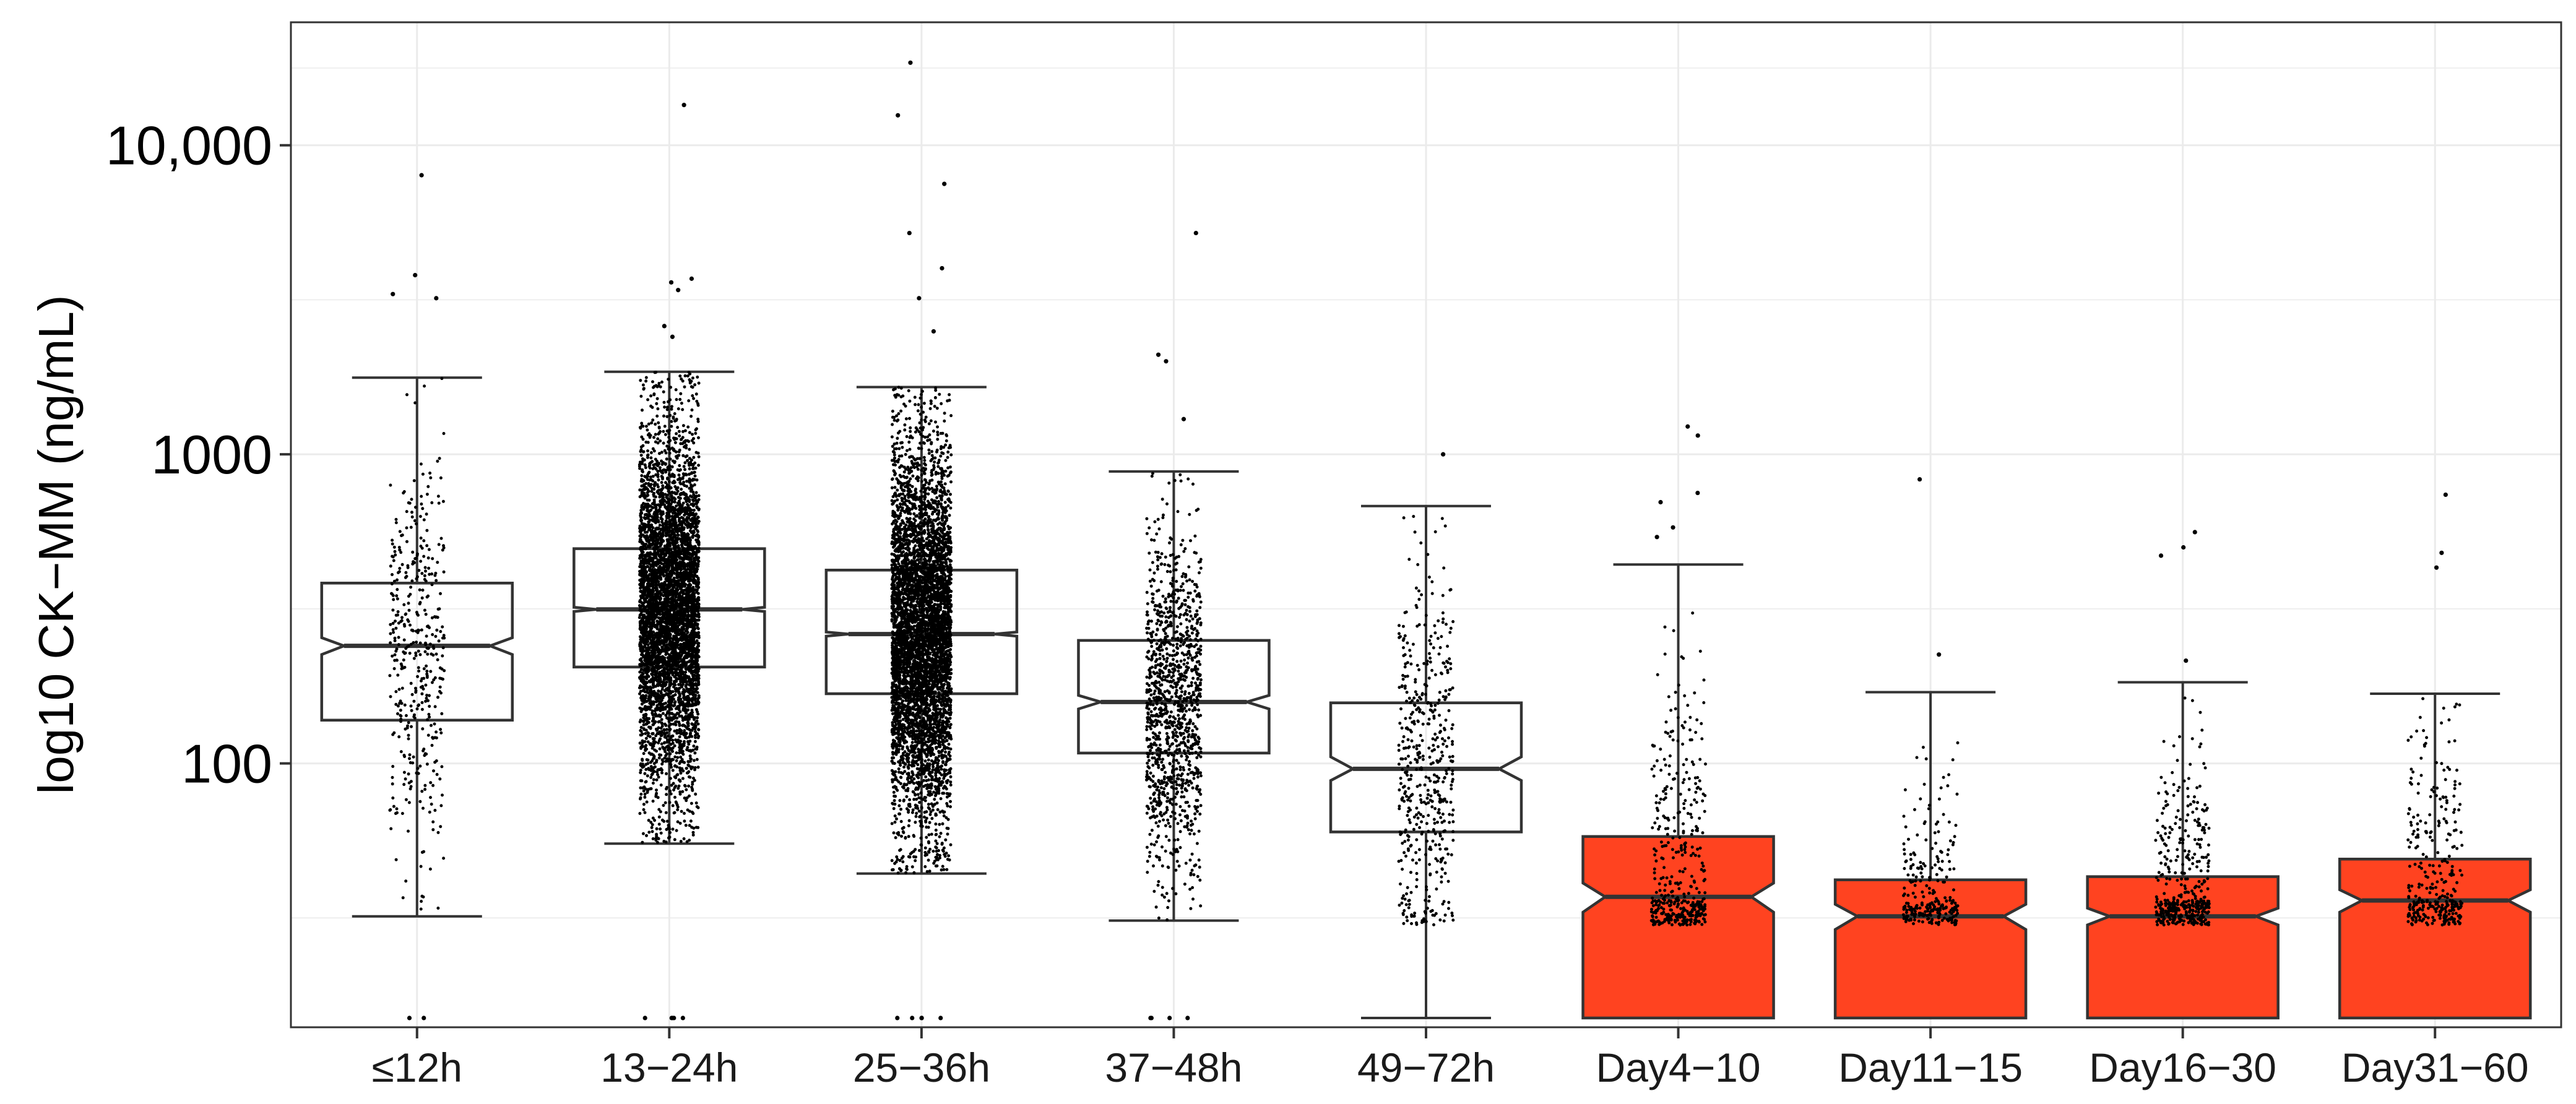 This screenshot has width=2576, height=1104. I want to click on y-axis-label: log10 CK−MM (ng/mL), so click(56, 545).